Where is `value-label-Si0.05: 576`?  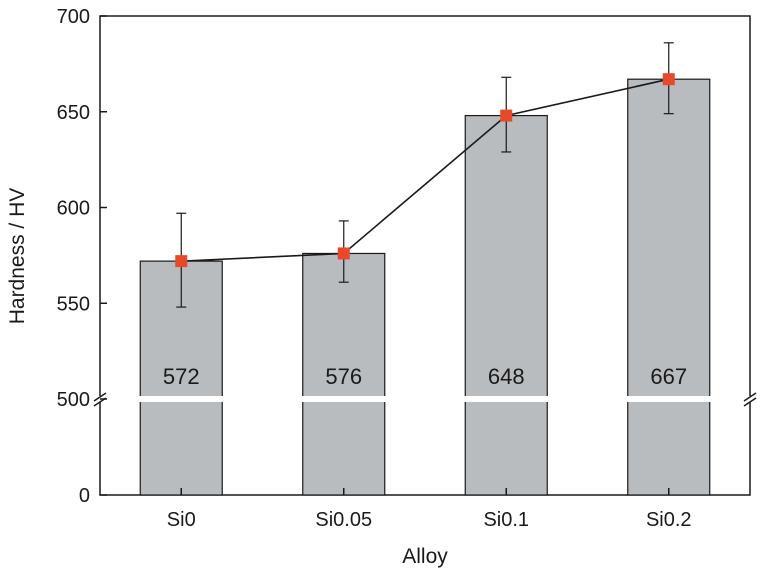
value-label-Si0.05: 576 is located at coordinates (343, 376).